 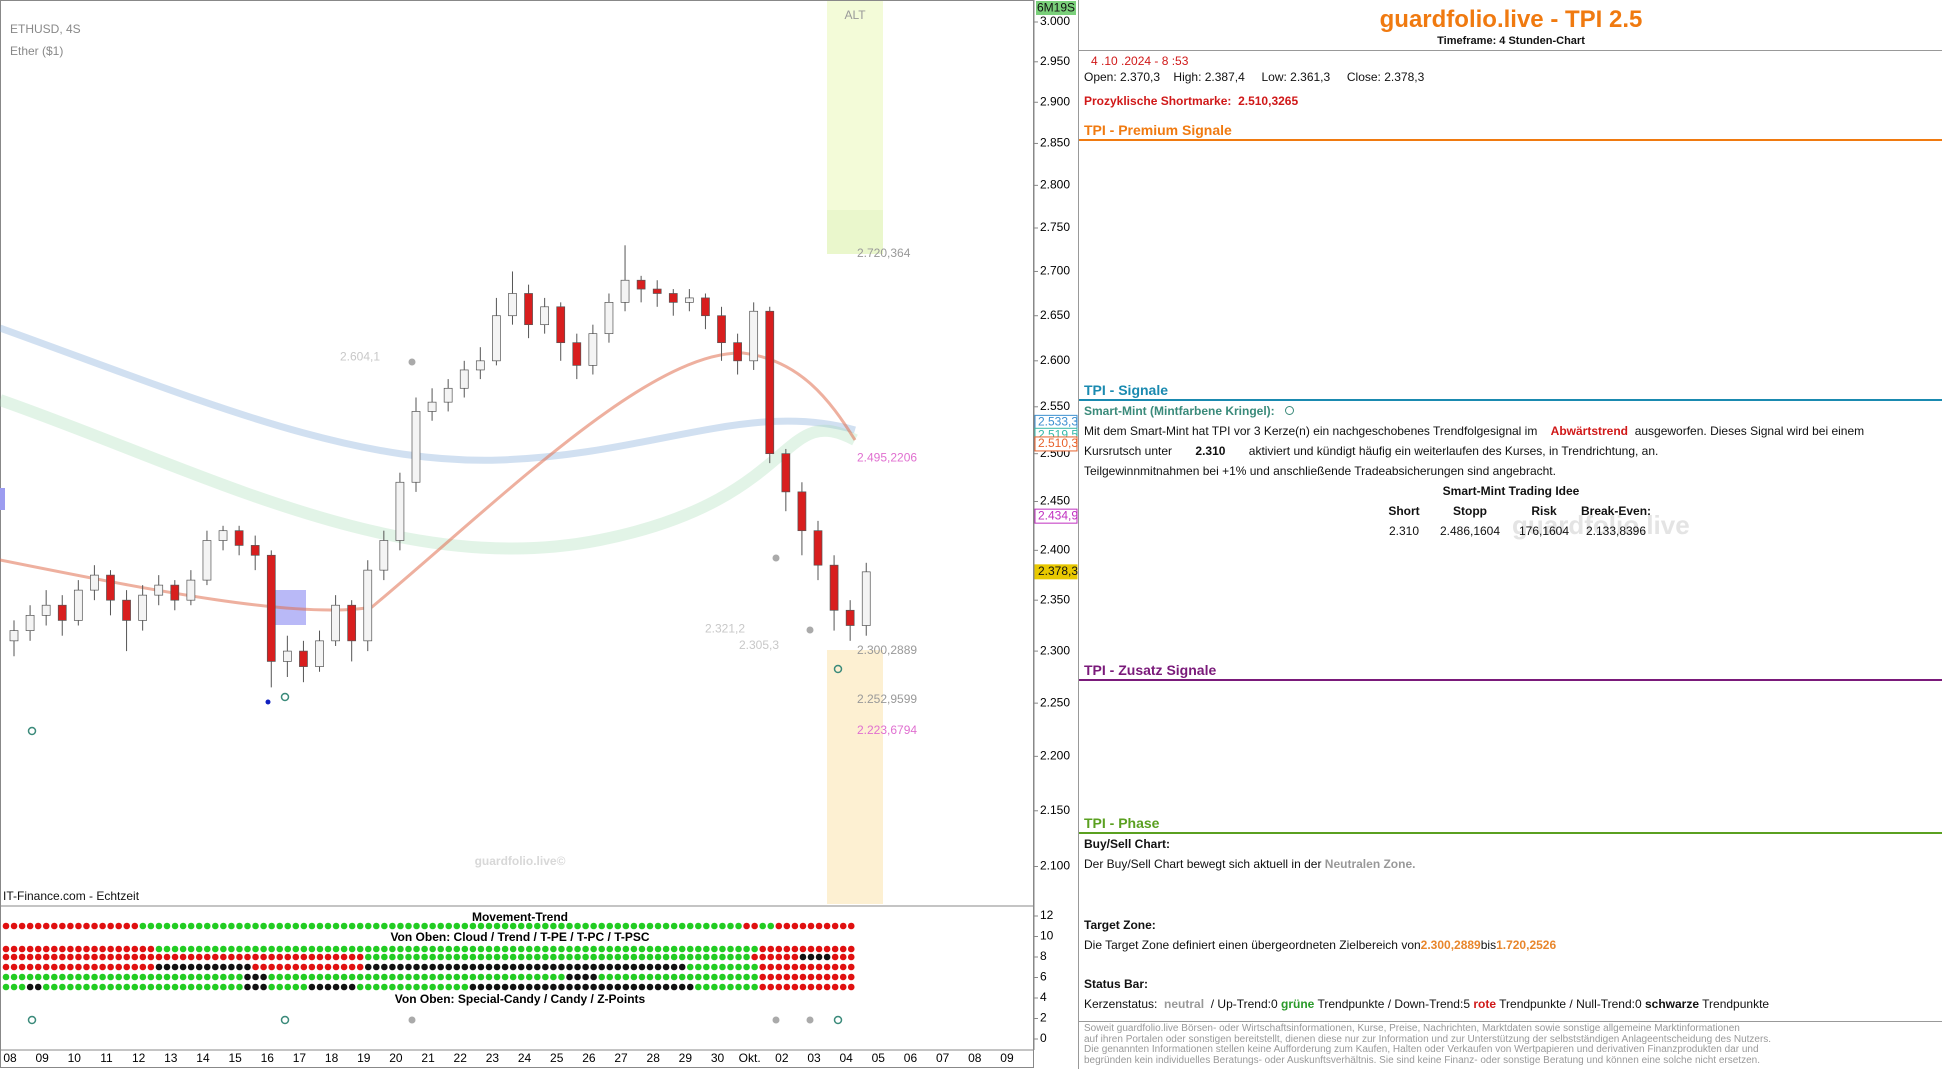 I want to click on y-tick-label: 2.250, so click(x=1055, y=702).